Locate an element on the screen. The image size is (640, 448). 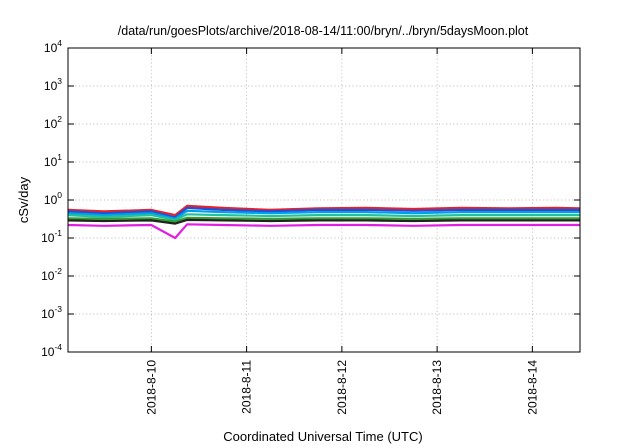
y-tick-exponent: -1 is located at coordinates (58, 233).